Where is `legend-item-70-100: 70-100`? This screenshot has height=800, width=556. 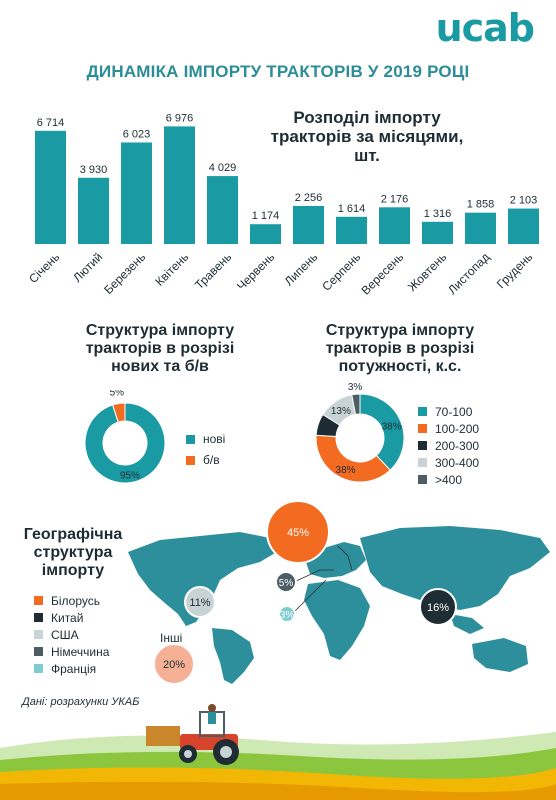 legend-item-70-100: 70-100 is located at coordinates (448, 411).